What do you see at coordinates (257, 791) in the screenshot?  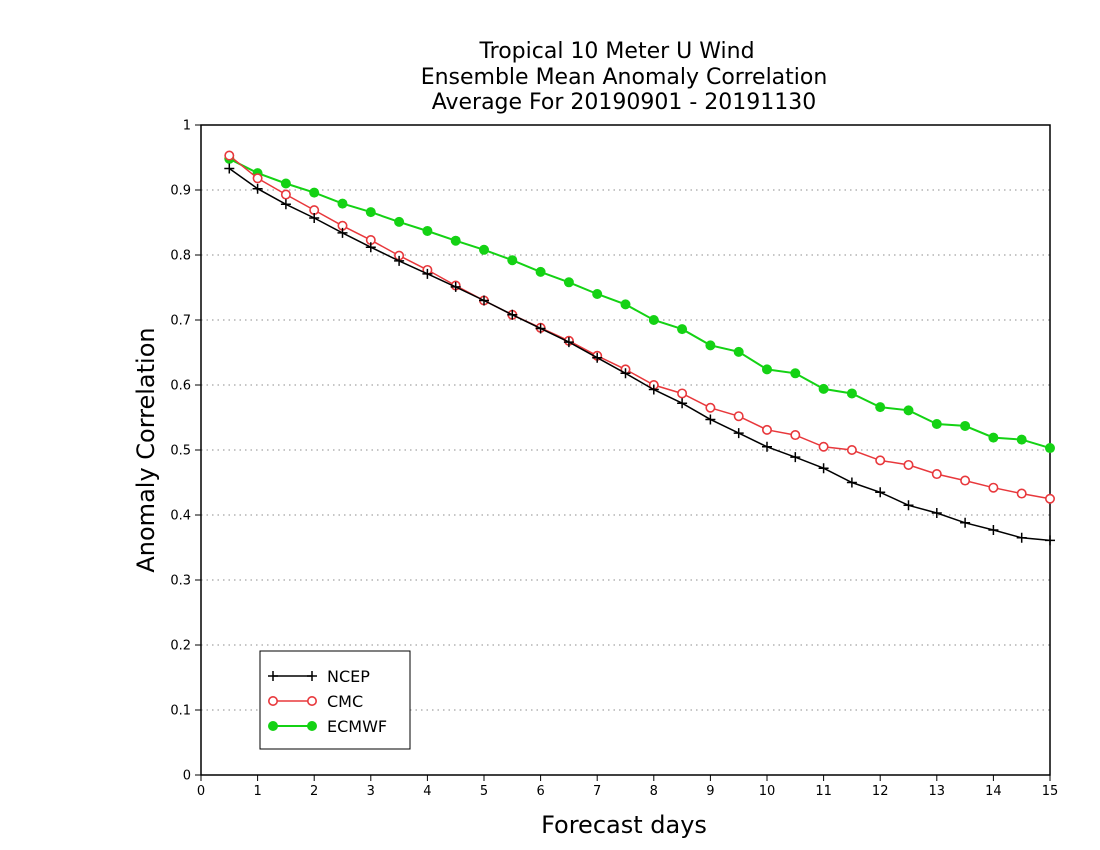 I see `x-tick-label: 1` at bounding box center [257, 791].